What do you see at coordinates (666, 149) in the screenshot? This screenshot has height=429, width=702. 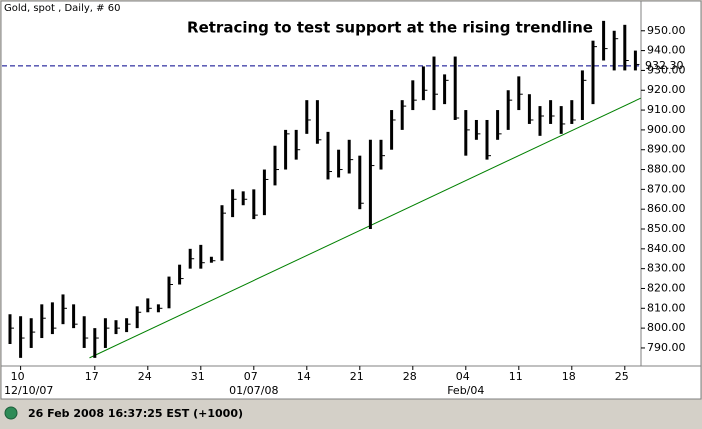 I see `y-tick-label: 890.00` at bounding box center [666, 149].